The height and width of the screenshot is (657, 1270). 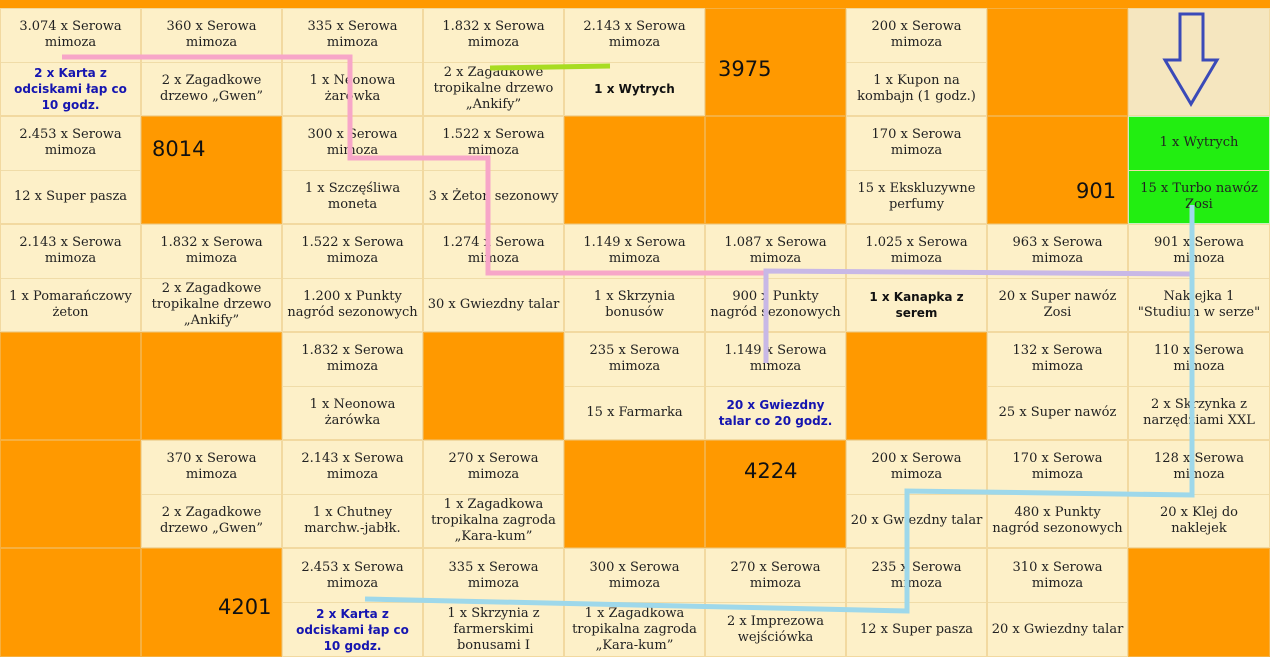 I want to click on reward-top-label: 1.087 x Serowa mimoza, so click(x=775, y=251).